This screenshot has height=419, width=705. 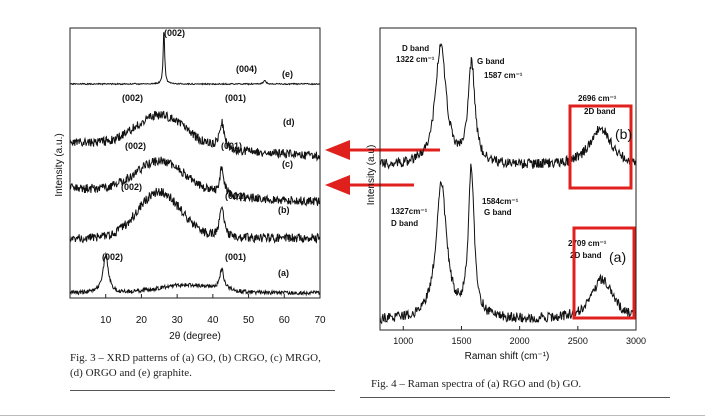 What do you see at coordinates (195, 215) in the screenshot?
I see `xrd-trace-b` at bounding box center [195, 215].